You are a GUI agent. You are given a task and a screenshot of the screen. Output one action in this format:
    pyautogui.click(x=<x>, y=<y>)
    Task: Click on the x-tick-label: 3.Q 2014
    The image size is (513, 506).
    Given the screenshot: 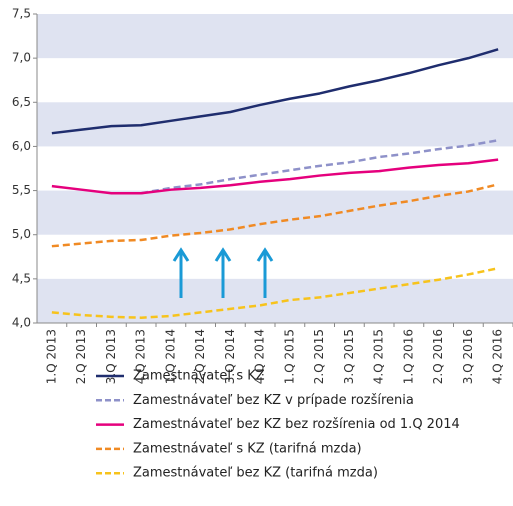 What is the action you would take?
    pyautogui.click(x=230, y=356)
    